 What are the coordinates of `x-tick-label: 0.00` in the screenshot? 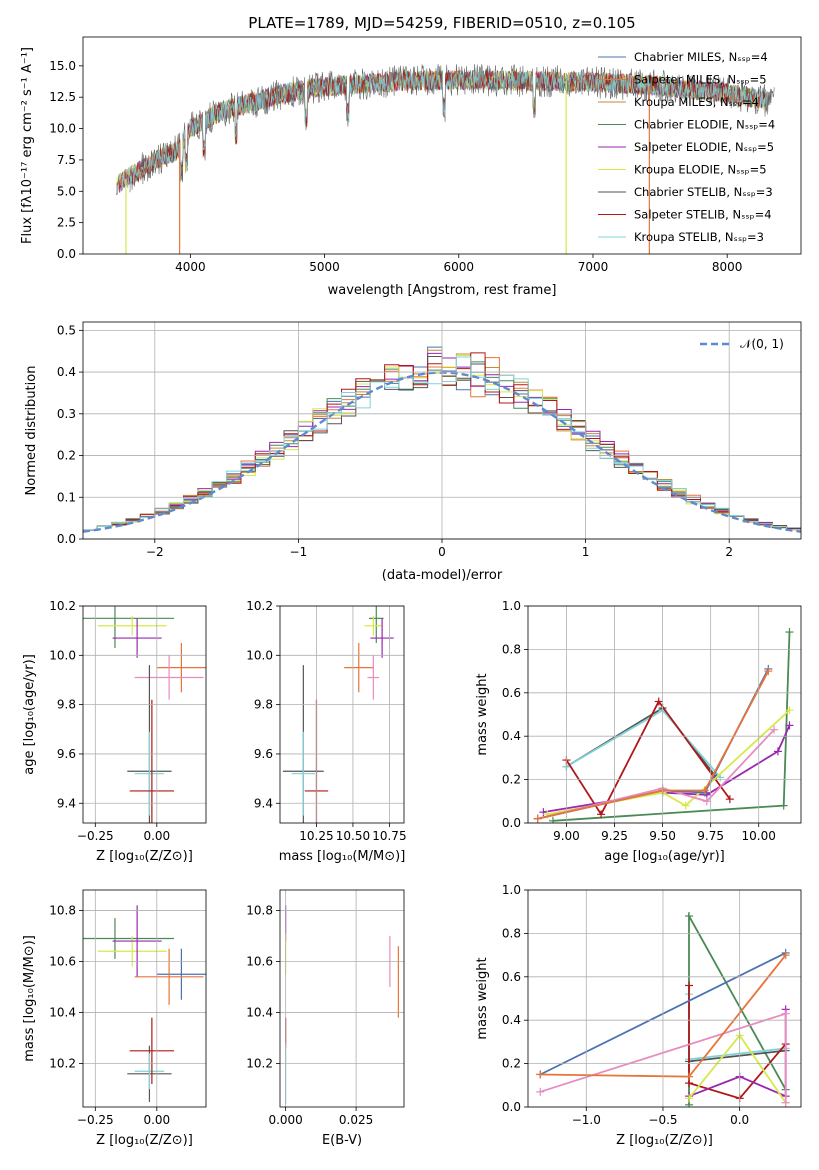 It's located at (156, 1120).